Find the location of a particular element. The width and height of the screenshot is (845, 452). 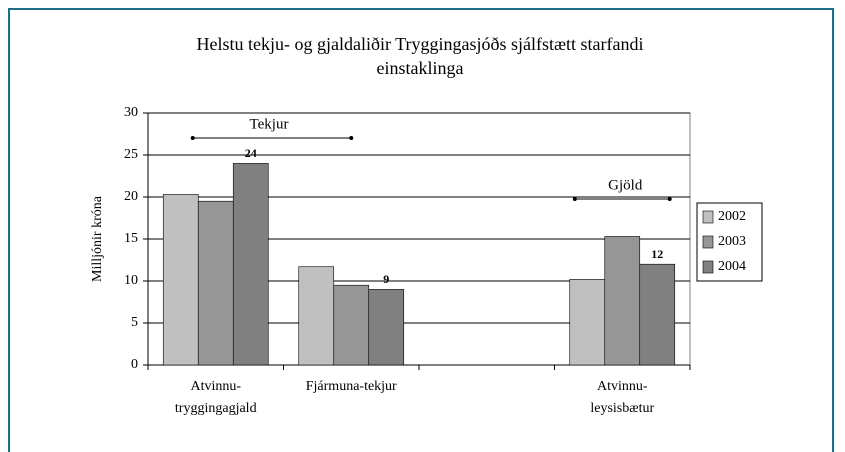

x-tick-label: Atvinnu-leysisbætur is located at coordinates (622, 397).